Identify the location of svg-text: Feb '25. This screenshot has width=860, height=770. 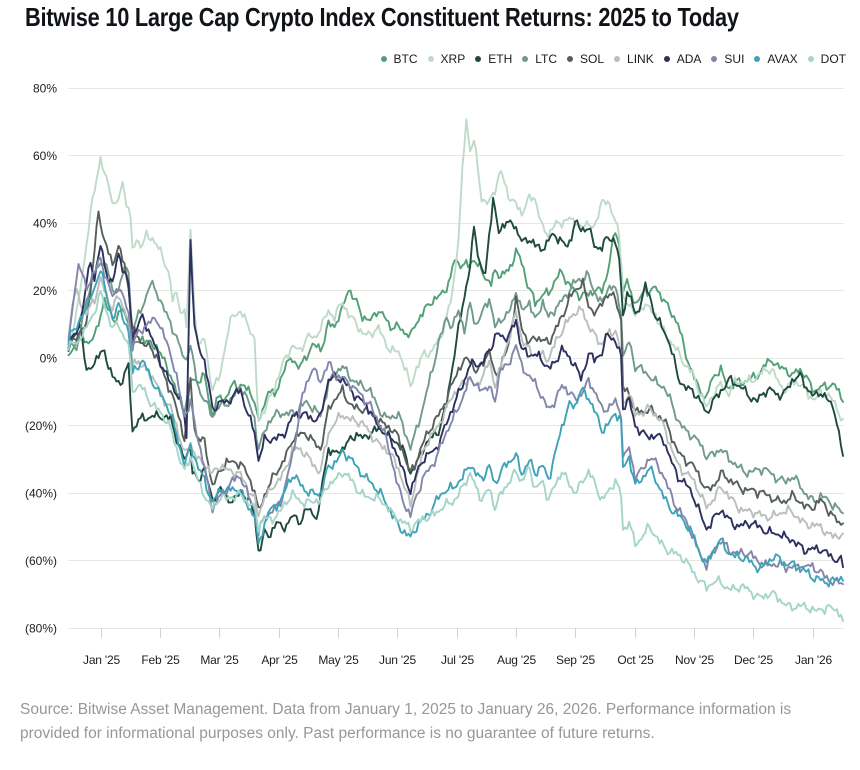
(160, 660).